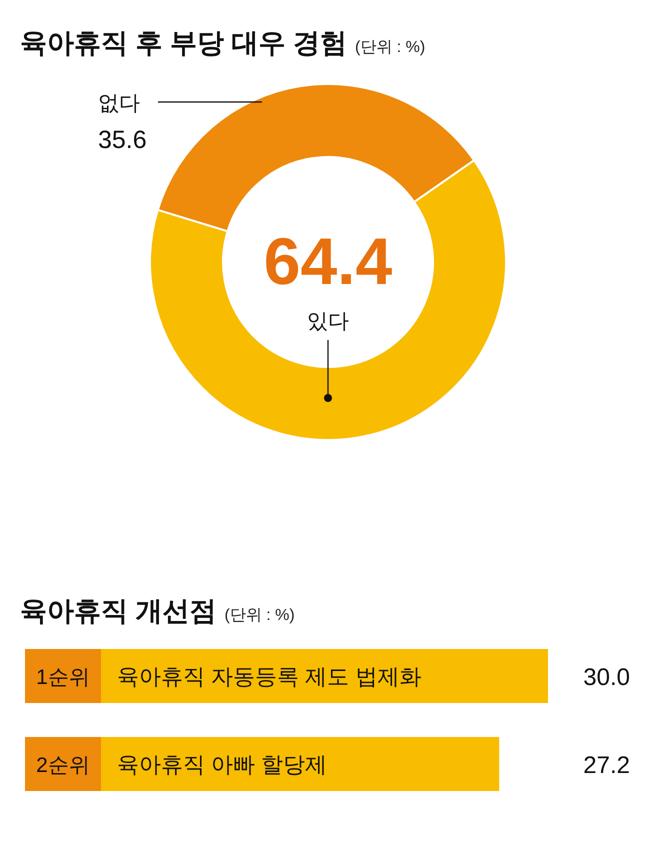  I want to click on slice-label: 없다, so click(119, 103).